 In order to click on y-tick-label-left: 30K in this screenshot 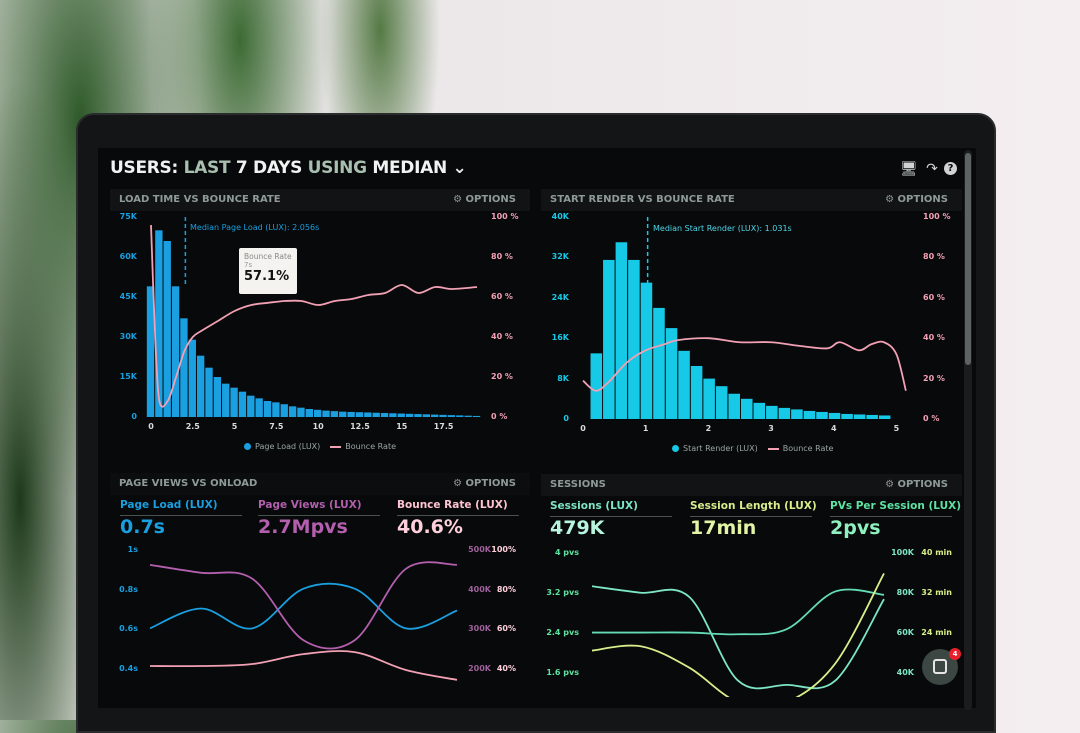, I will do `click(128, 336)`.